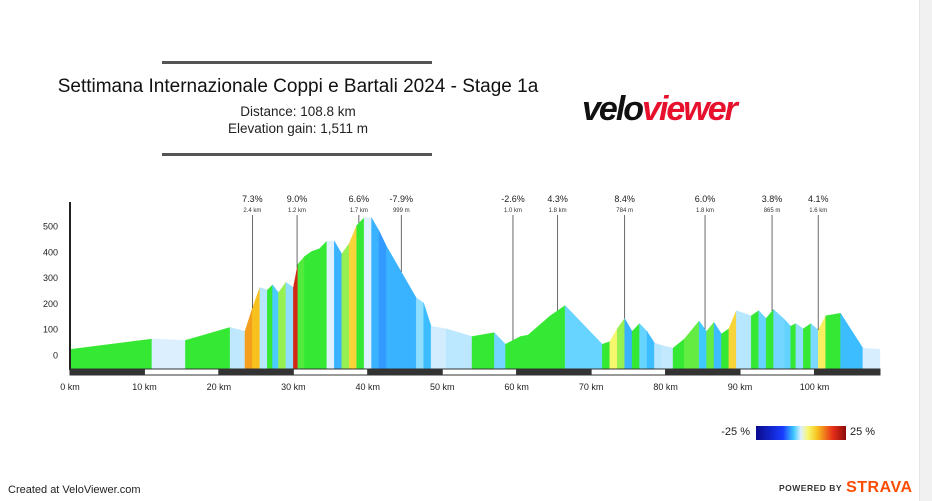 The height and width of the screenshot is (501, 932). What do you see at coordinates (613, 109) in the screenshot?
I see `logo-part-velo: velo` at bounding box center [613, 109].